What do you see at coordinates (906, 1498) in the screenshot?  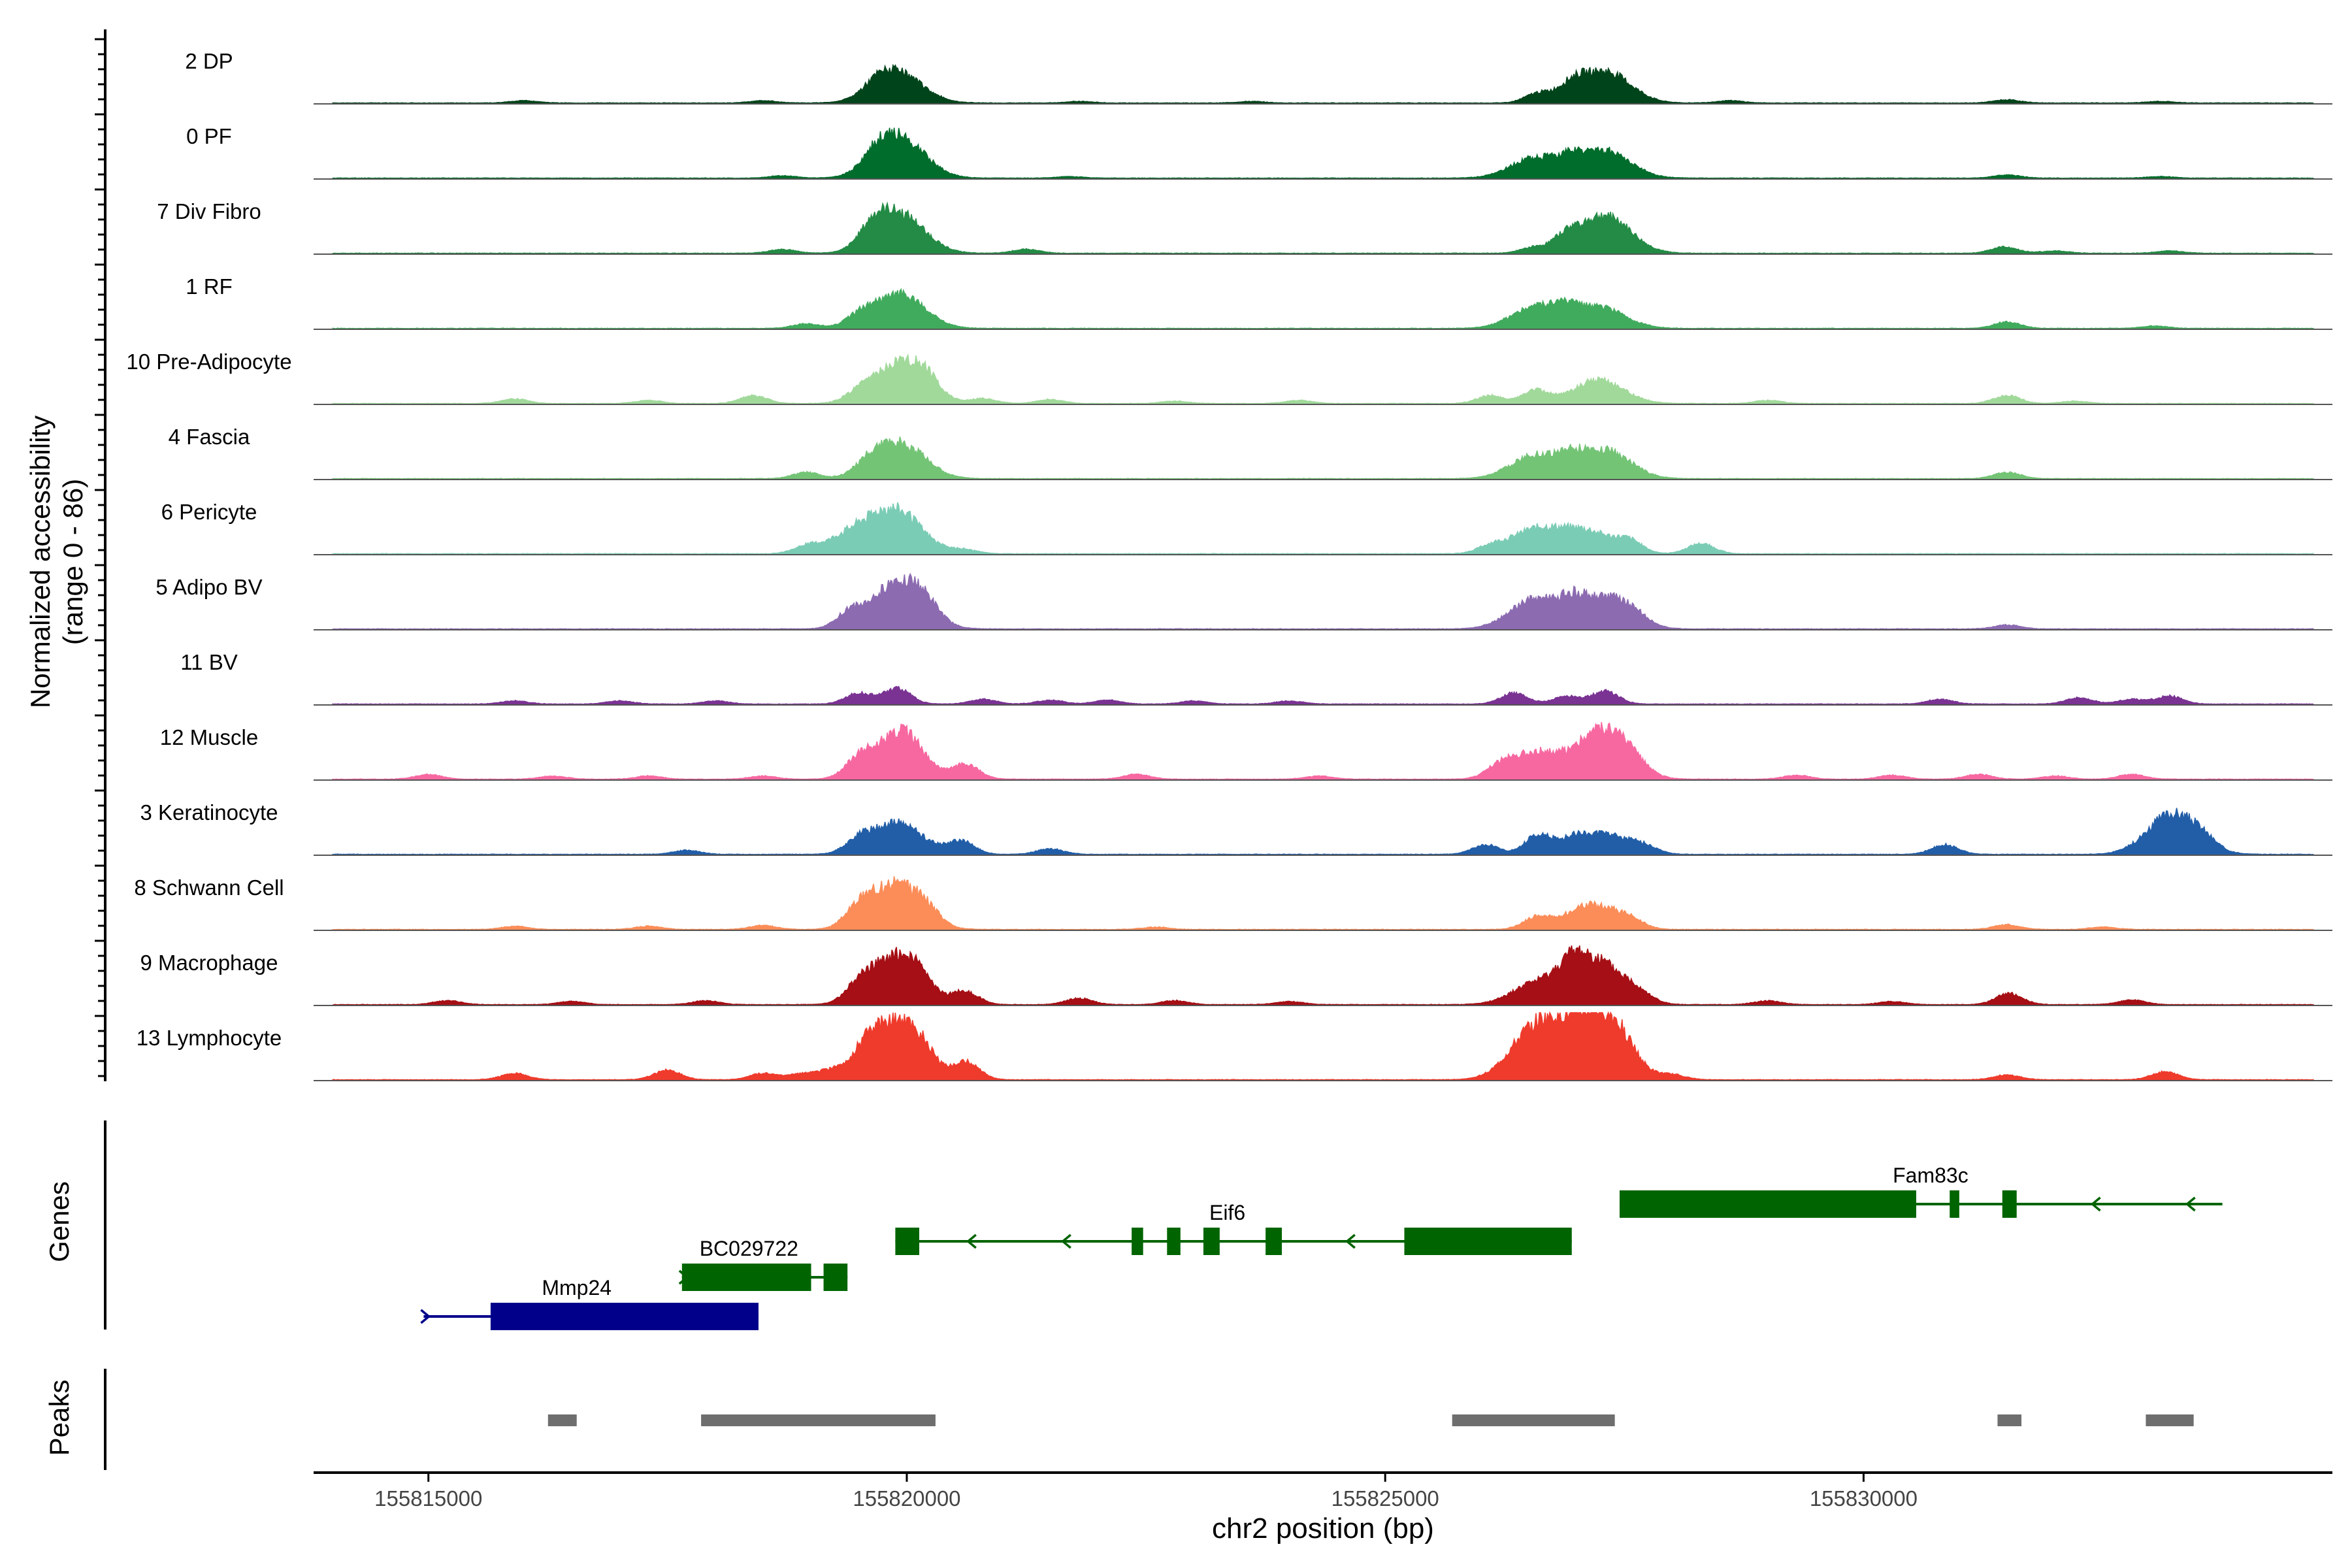 I see `x-tick-label: 155820000` at bounding box center [906, 1498].